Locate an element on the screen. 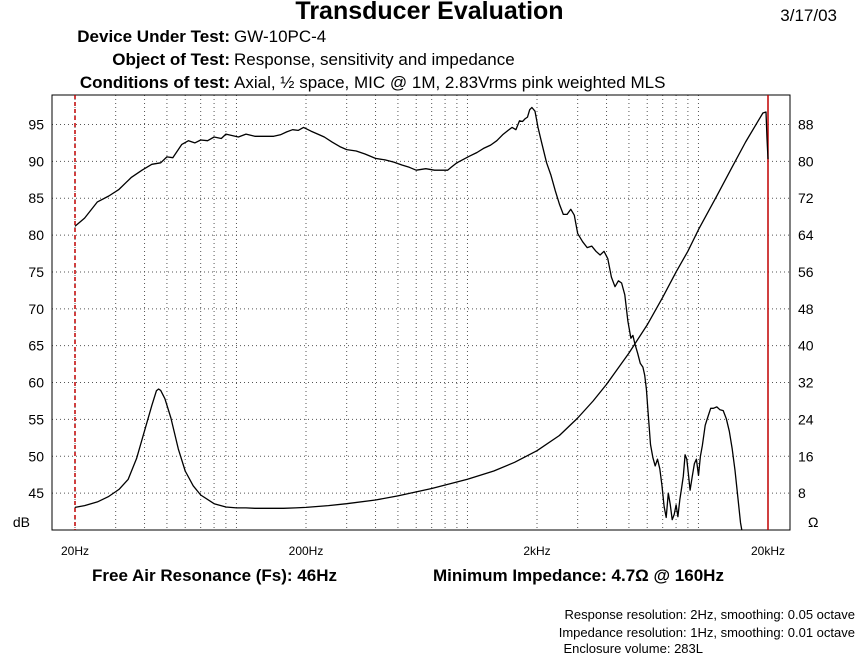  right-axis-ticks: 8 16 24 32 40 48 56 64 72 80 88 is located at coordinates (806, 308).